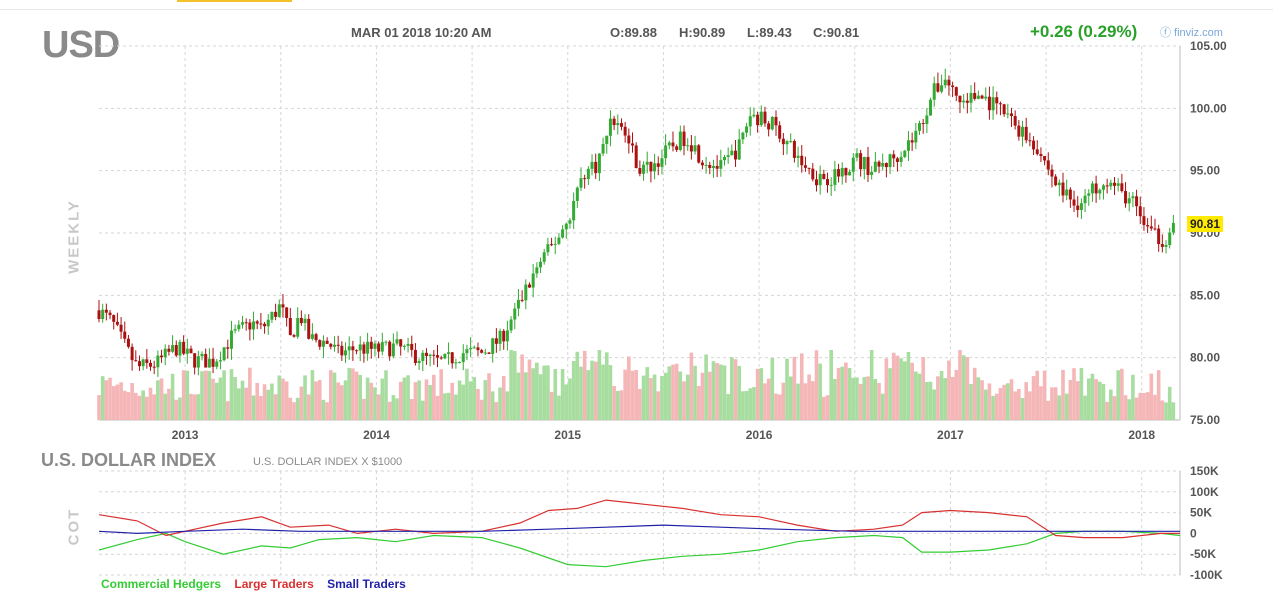  What do you see at coordinates (1191, 33) in the screenshot?
I see `brand-link: ⓕ finviz.com` at bounding box center [1191, 33].